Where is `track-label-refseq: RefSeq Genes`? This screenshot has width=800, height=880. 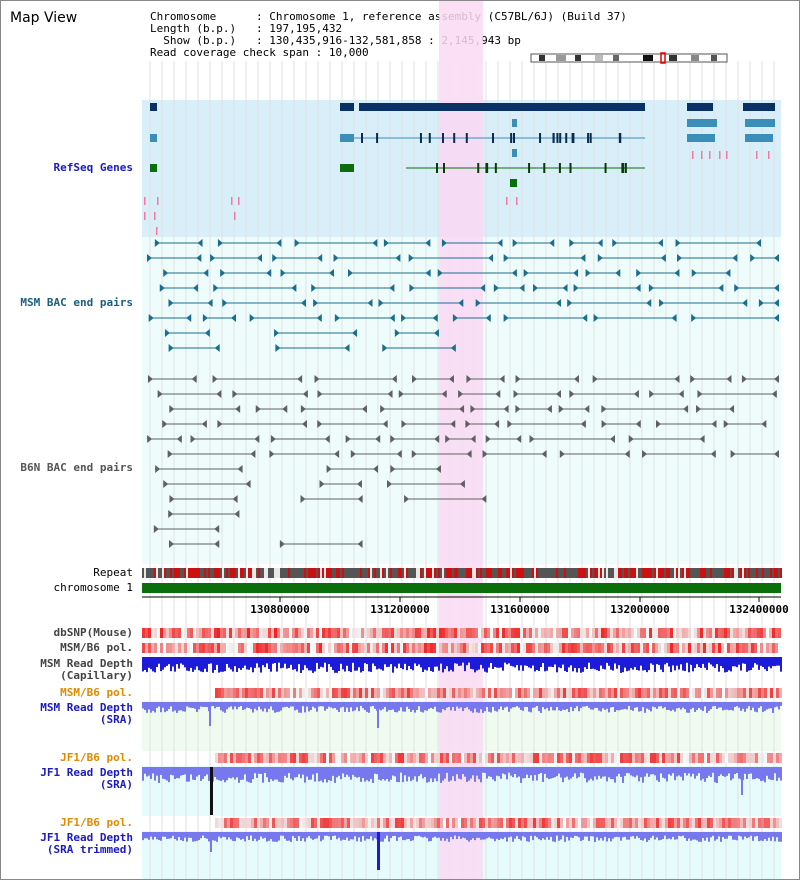 track-label-refseq: RefSeq Genes is located at coordinates (93, 167).